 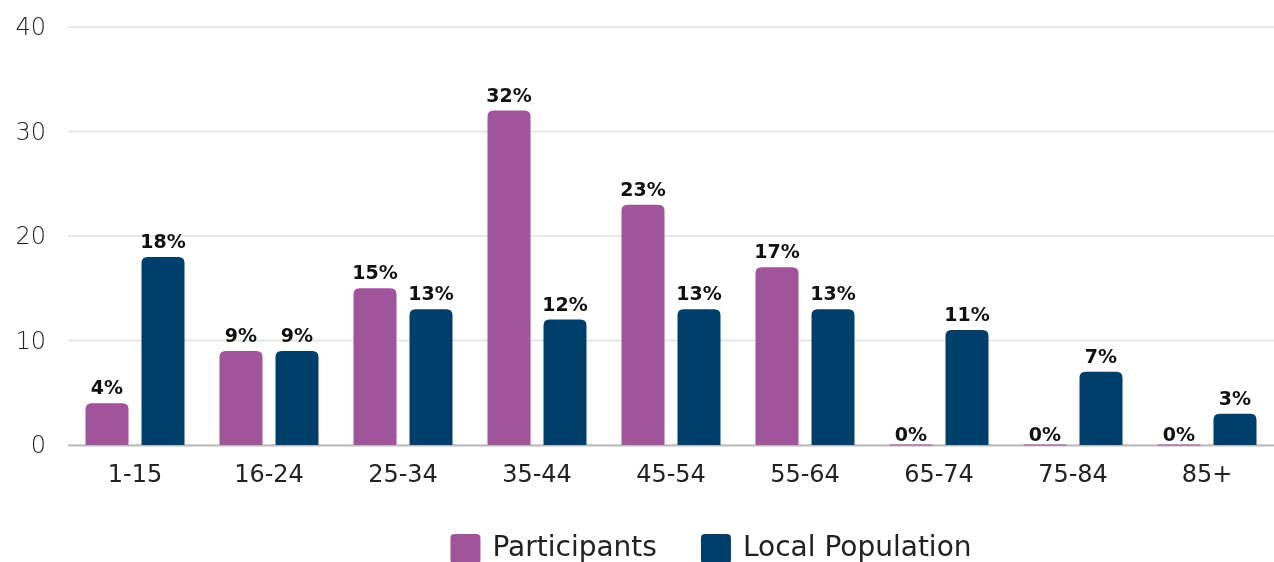 What do you see at coordinates (537, 474) in the screenshot?
I see `x-tick-label: 35-44` at bounding box center [537, 474].